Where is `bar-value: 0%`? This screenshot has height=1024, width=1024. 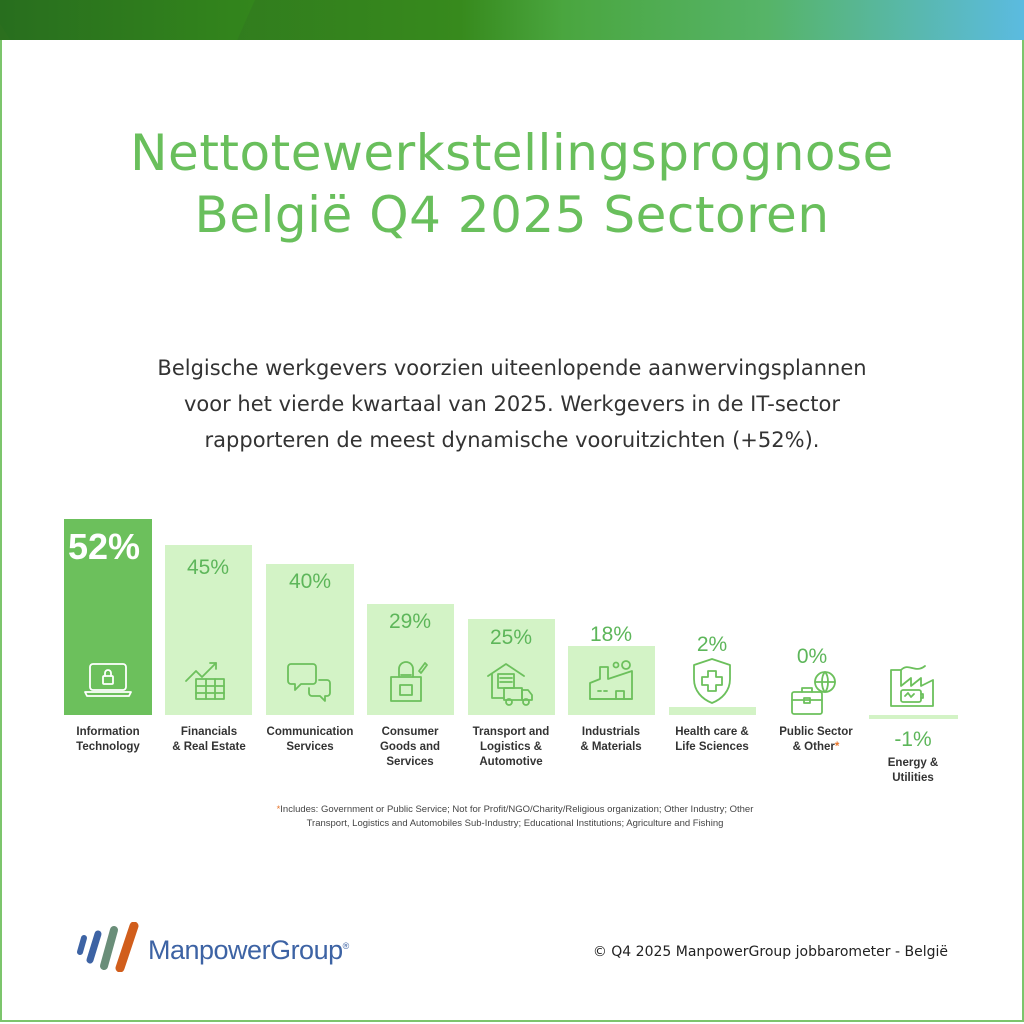 bar-value: 0% is located at coordinates (812, 656).